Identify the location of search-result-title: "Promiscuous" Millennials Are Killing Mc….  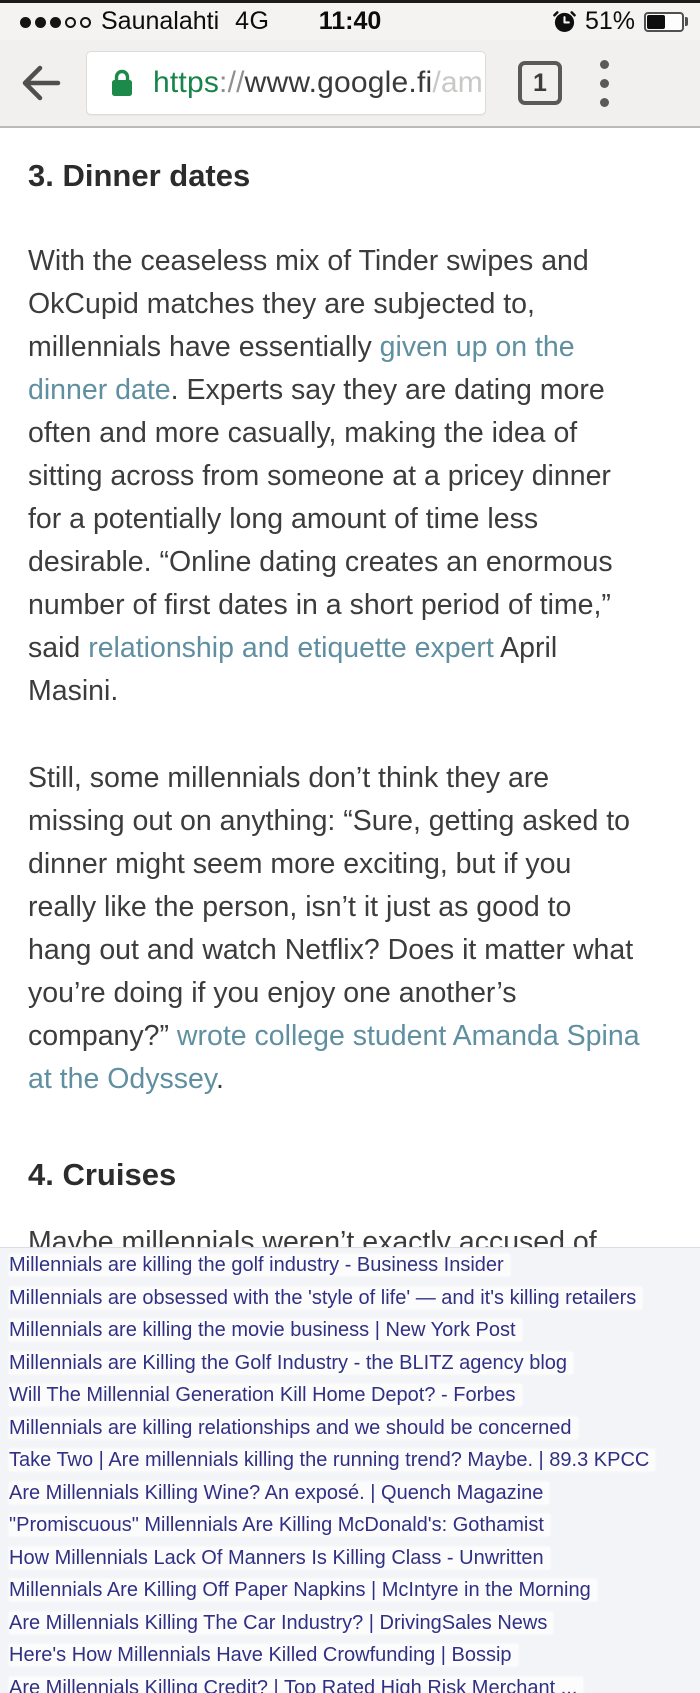
(279, 1525).